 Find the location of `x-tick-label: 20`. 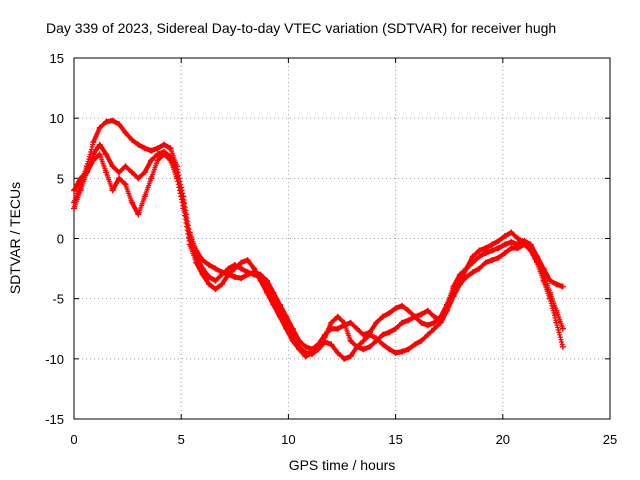

x-tick-label: 20 is located at coordinates (503, 439).